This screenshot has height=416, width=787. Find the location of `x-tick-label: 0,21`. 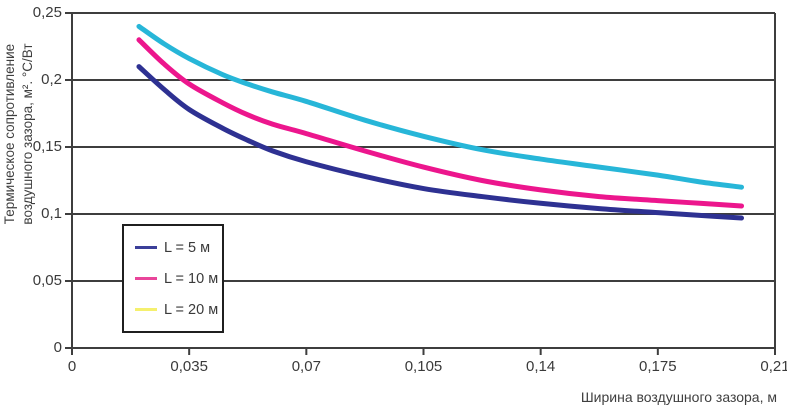

x-tick-label: 0,21 is located at coordinates (773, 366).